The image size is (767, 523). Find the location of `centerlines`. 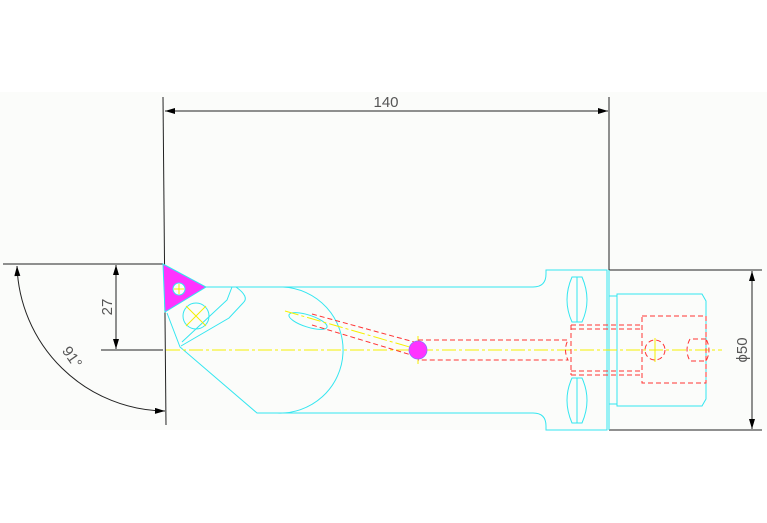

centerlines is located at coordinates (444, 324).